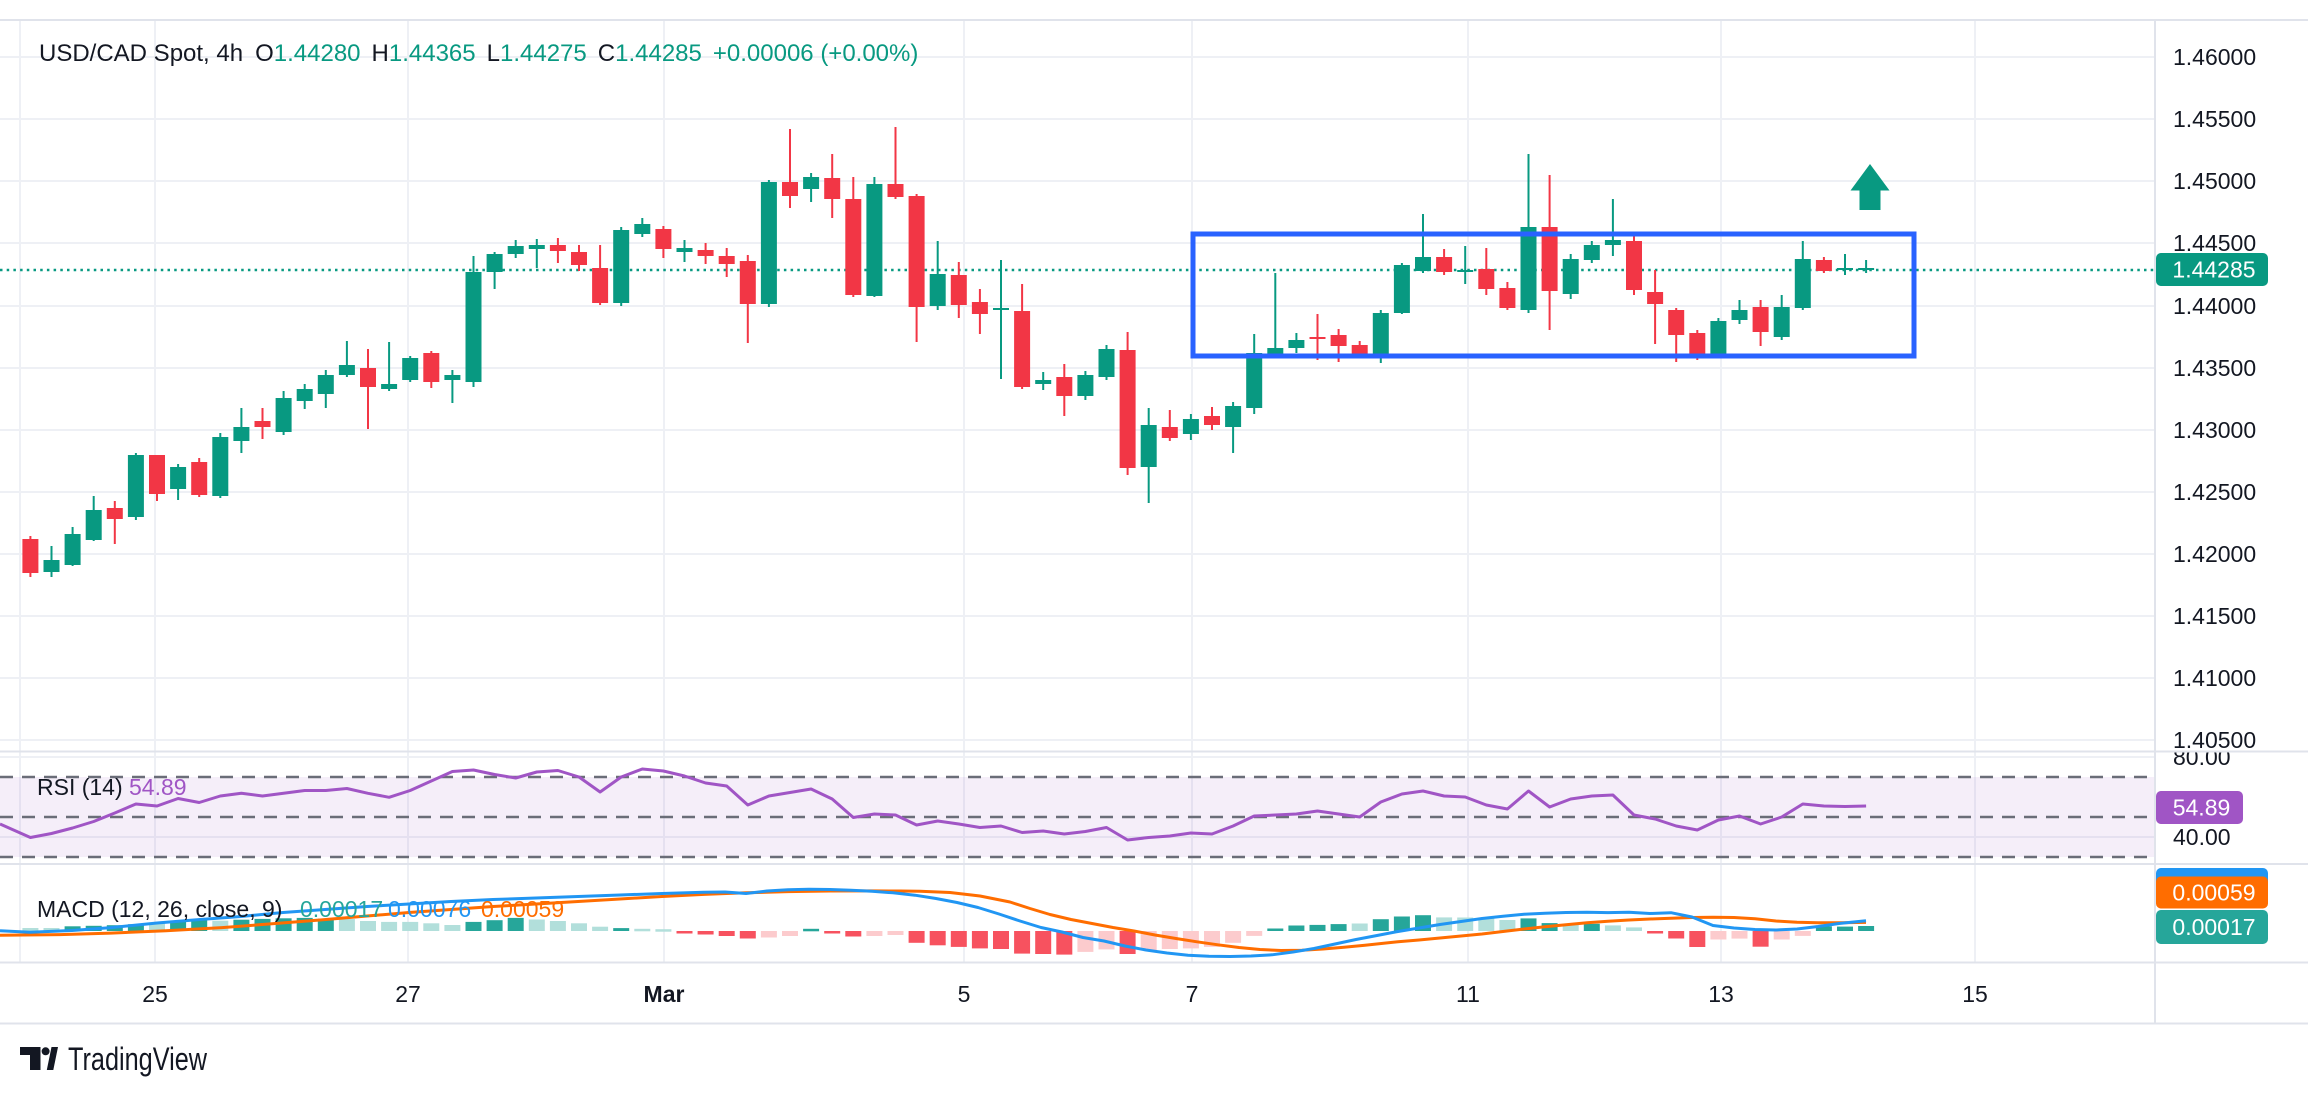 The image size is (2308, 1097). What do you see at coordinates (2214, 554) in the screenshot?
I see `svg-text: 1.42000` at bounding box center [2214, 554].